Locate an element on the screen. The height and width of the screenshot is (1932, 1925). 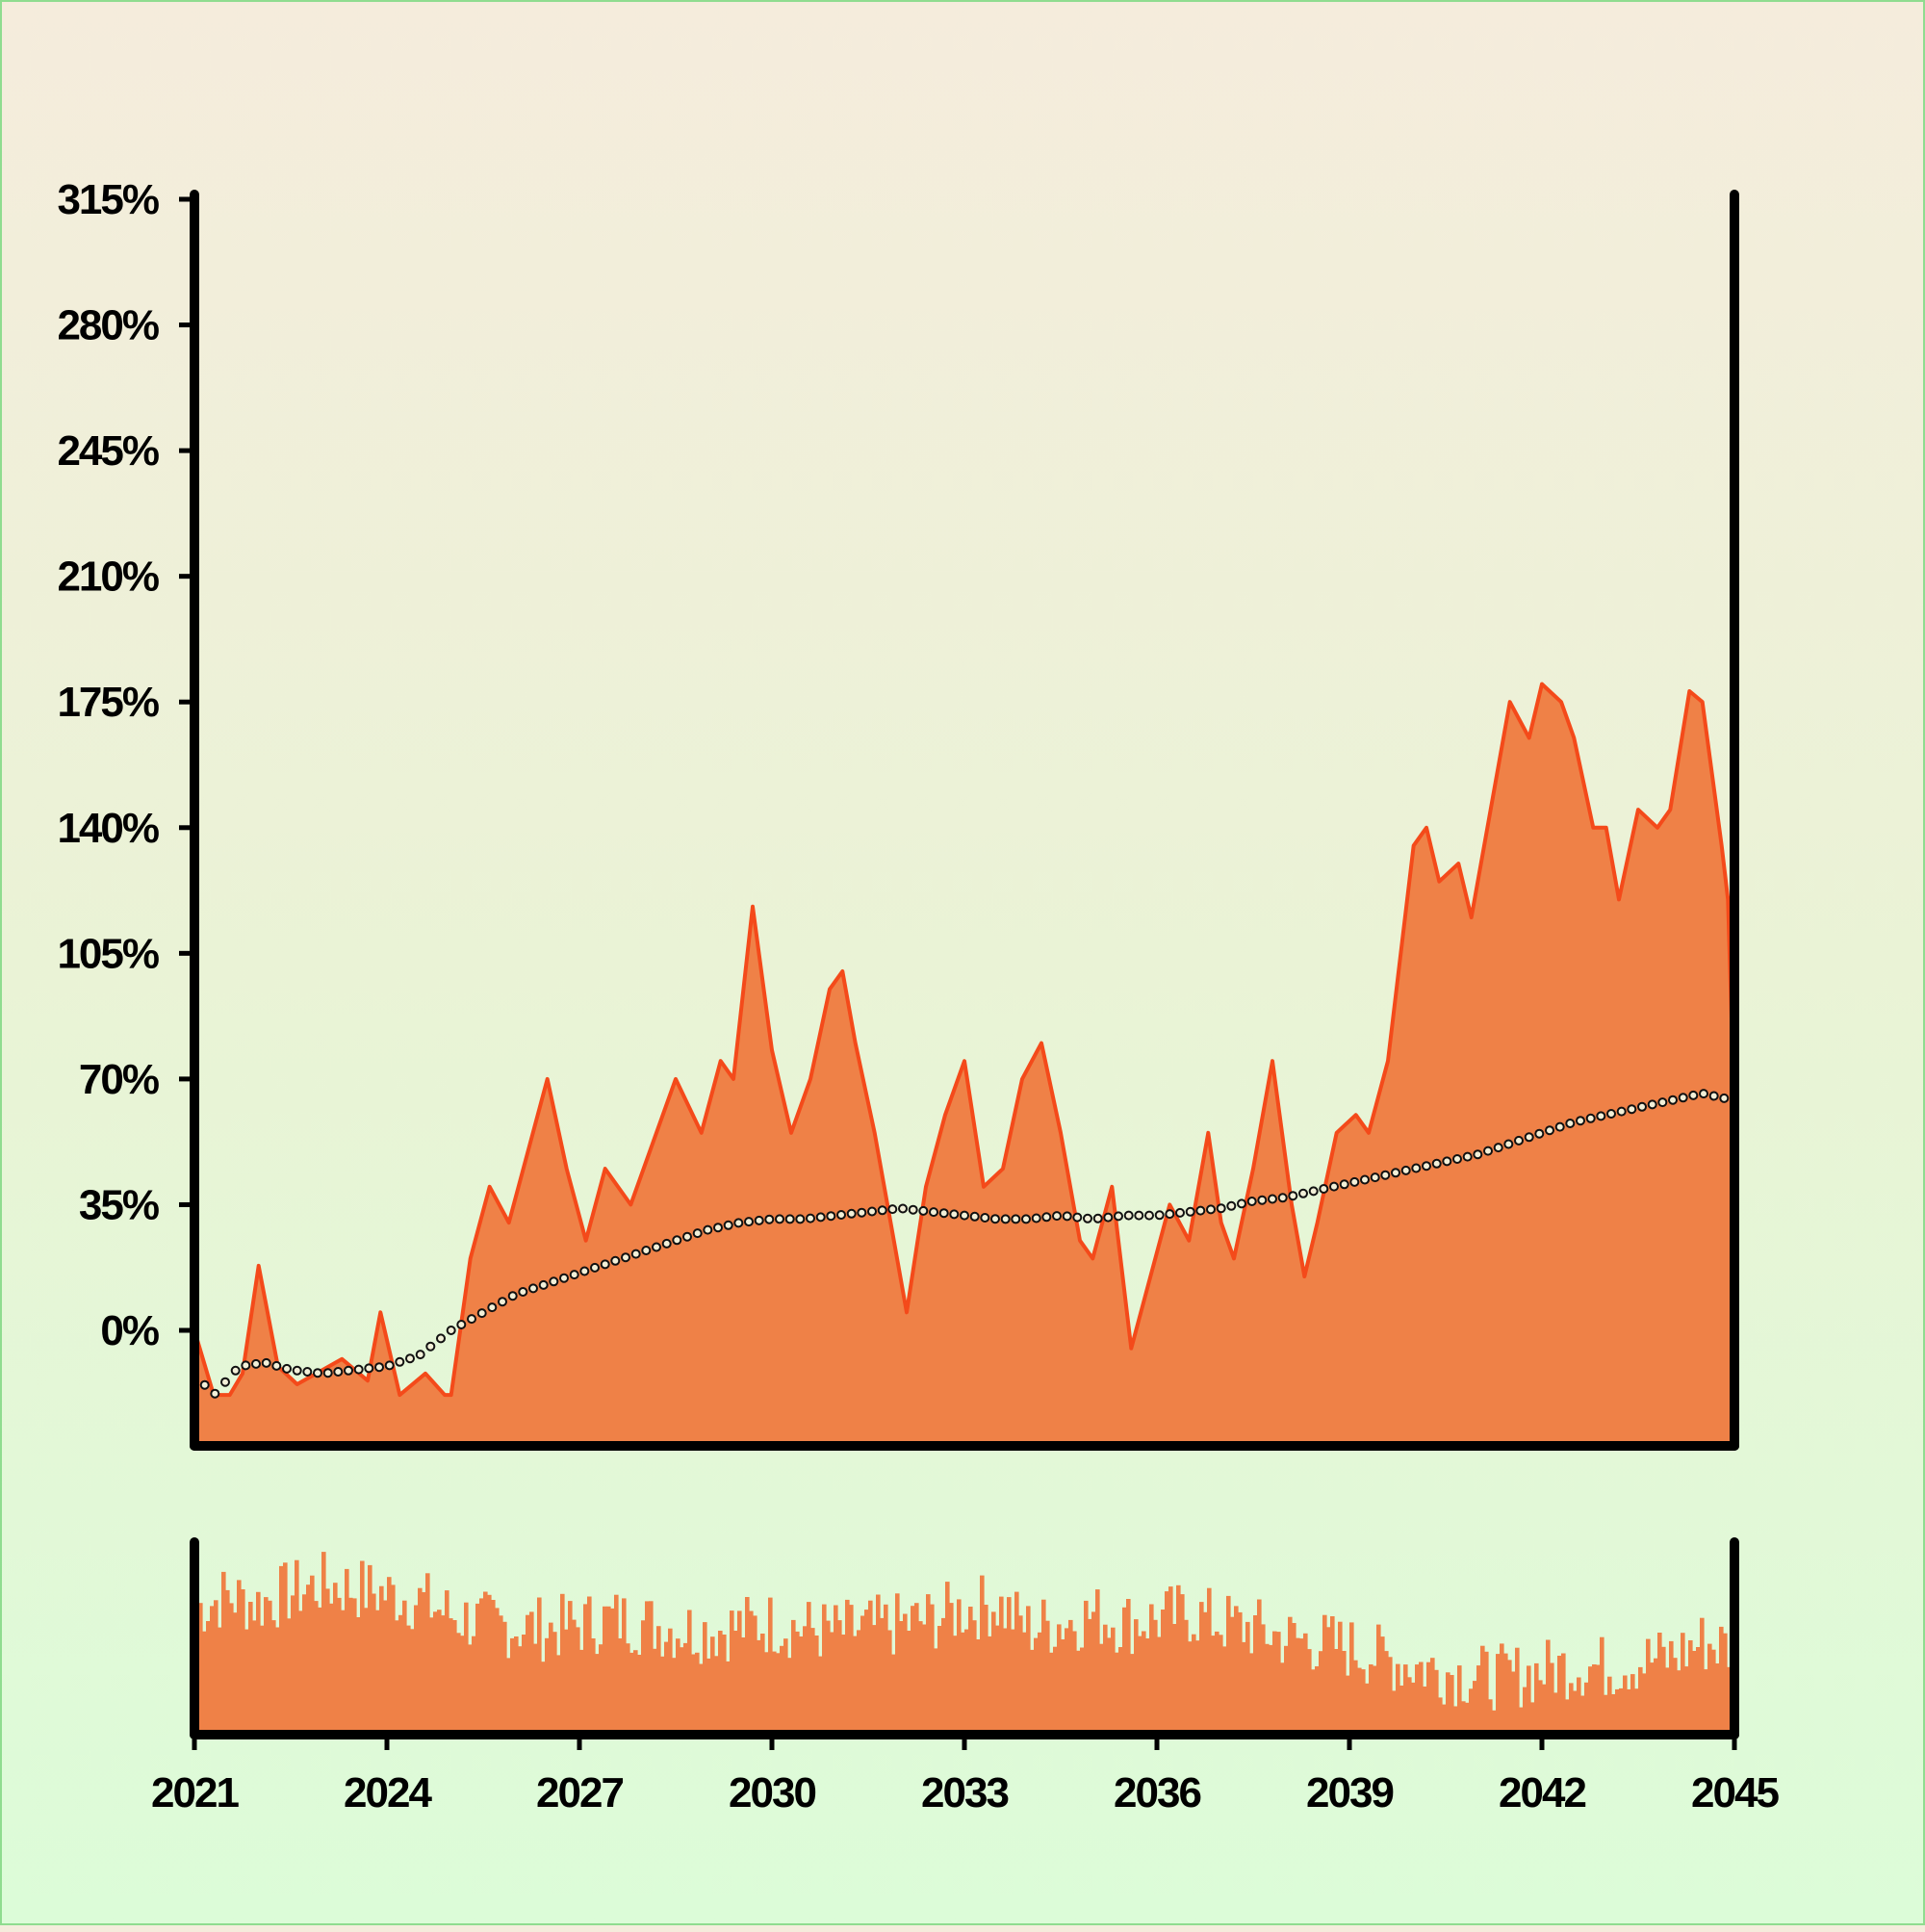
y-axis-ticks: 0% 35% 70% 105% 140% 175% 210% 245% 280% 315% is located at coordinates (125, 765).